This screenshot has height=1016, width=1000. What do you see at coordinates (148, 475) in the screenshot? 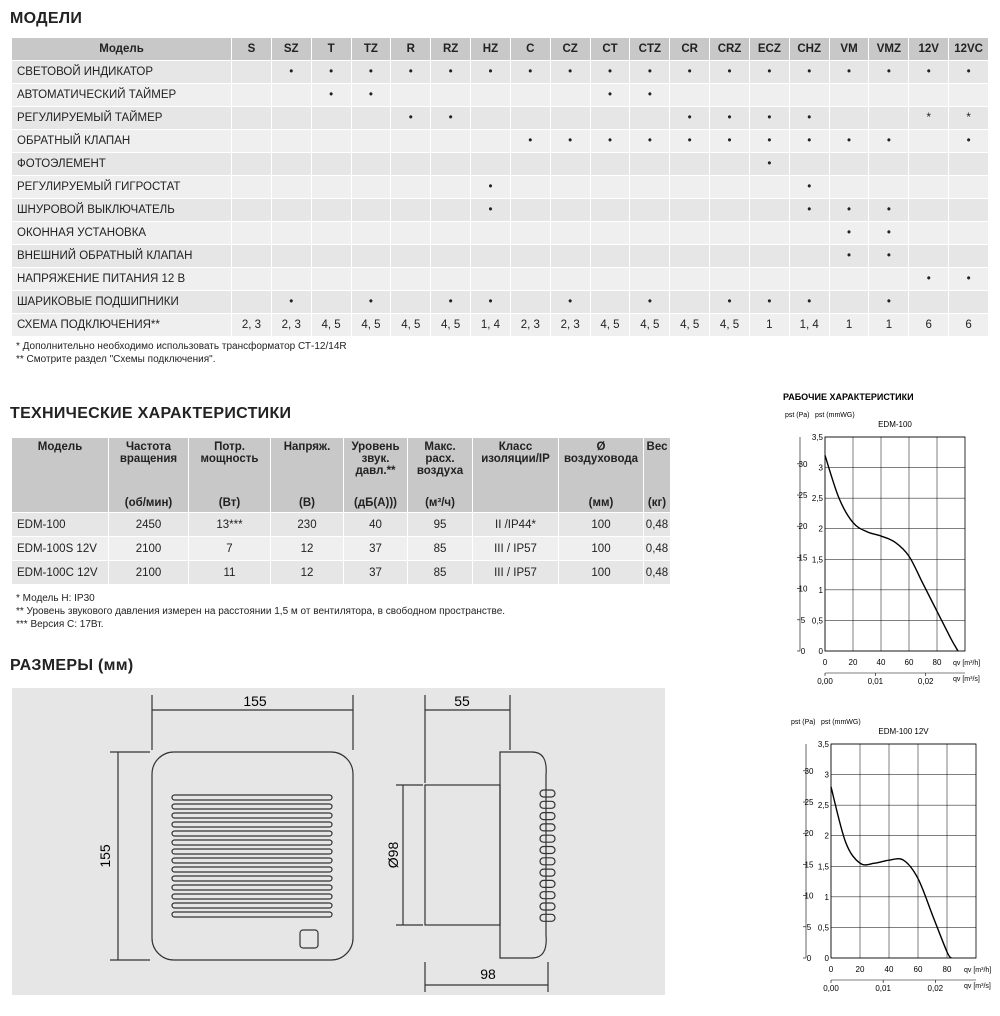
I see `header-cell: Частота вращения (об/мин)` at bounding box center [148, 475].